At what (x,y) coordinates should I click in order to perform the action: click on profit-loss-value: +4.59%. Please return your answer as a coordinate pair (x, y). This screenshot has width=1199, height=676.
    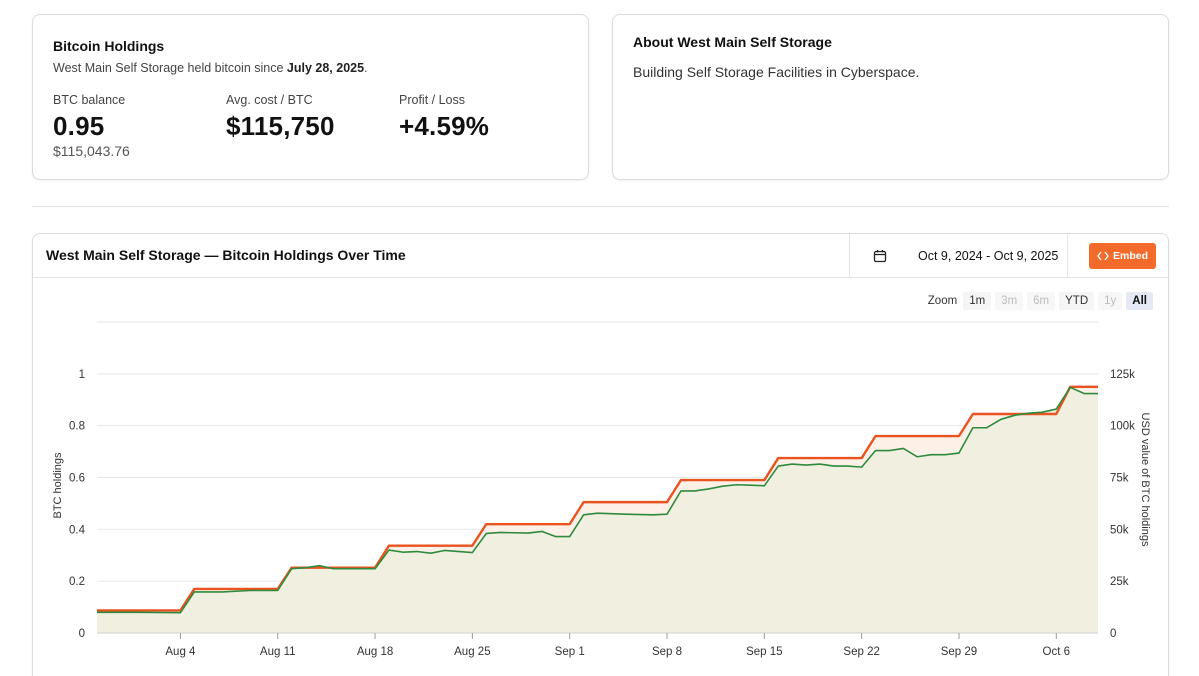
    Looking at the image, I should click on (444, 126).